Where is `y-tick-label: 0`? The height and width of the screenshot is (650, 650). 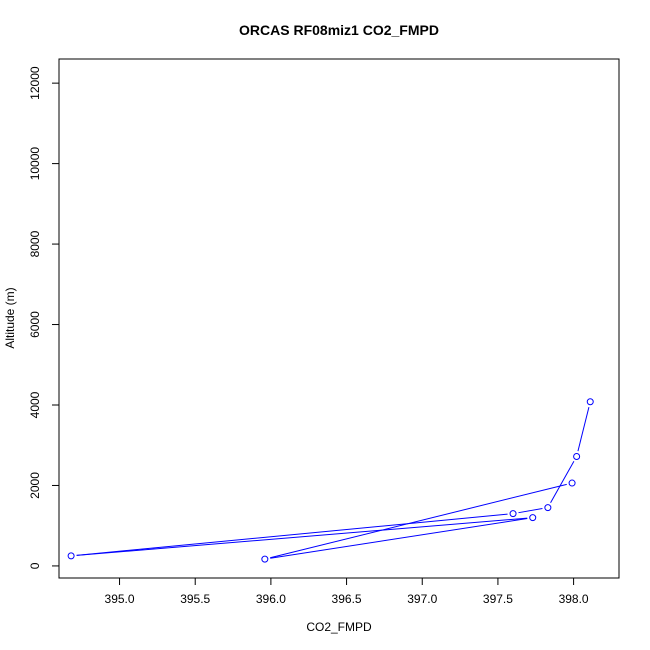 y-tick-label: 0 is located at coordinates (35, 565).